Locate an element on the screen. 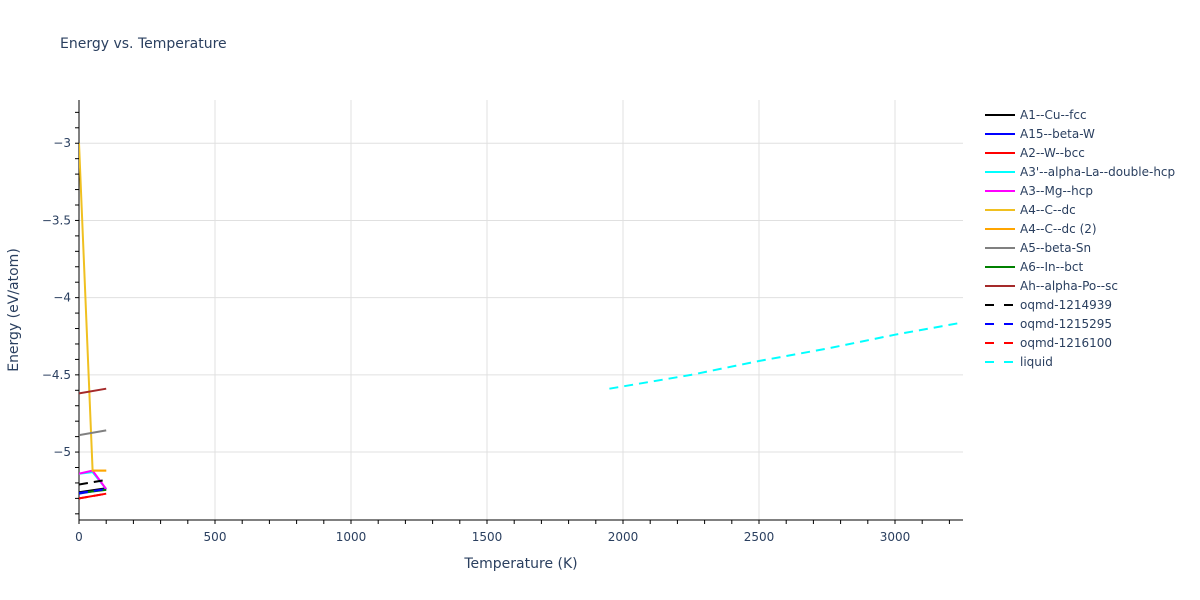 The height and width of the screenshot is (600, 1200). legend-label: oqmd-1214939 is located at coordinates (1066, 304).